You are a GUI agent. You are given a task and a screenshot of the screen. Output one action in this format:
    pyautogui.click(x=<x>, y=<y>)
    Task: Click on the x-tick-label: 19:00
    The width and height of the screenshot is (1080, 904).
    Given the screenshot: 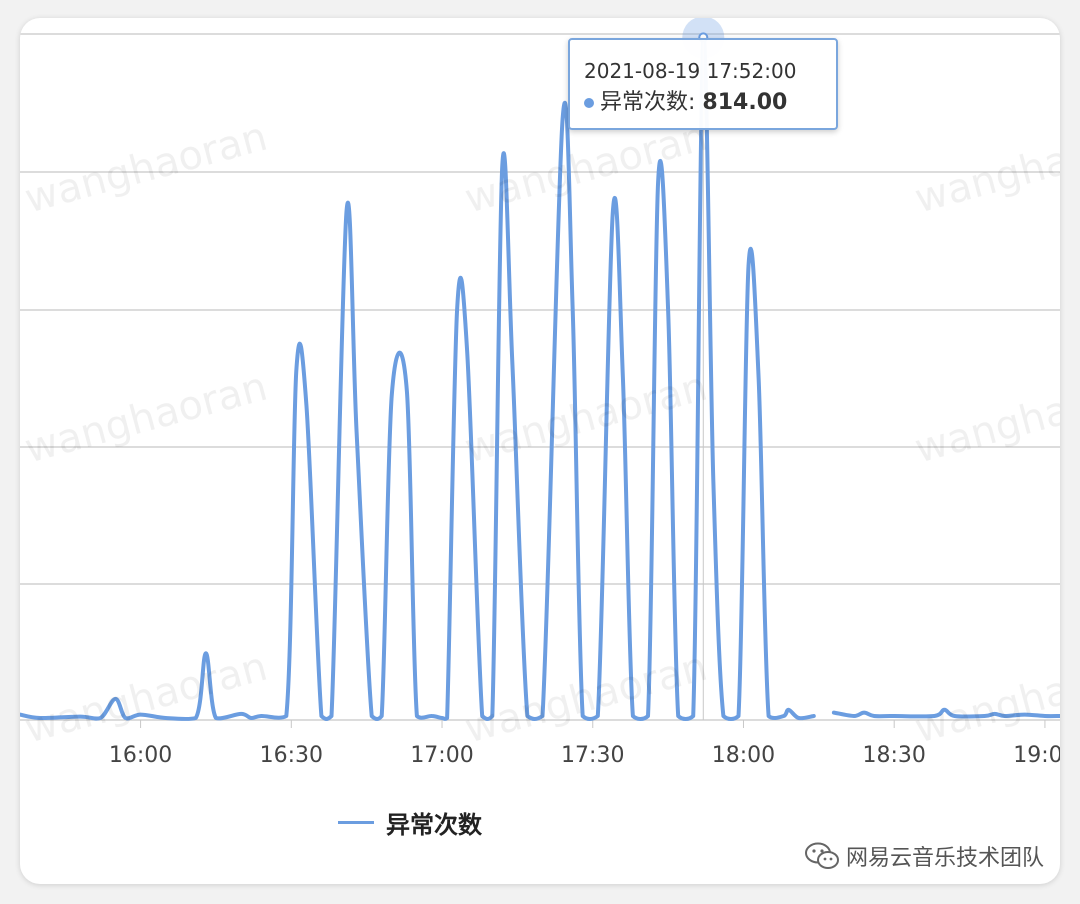 What is the action you would take?
    pyautogui.click(x=1036, y=755)
    